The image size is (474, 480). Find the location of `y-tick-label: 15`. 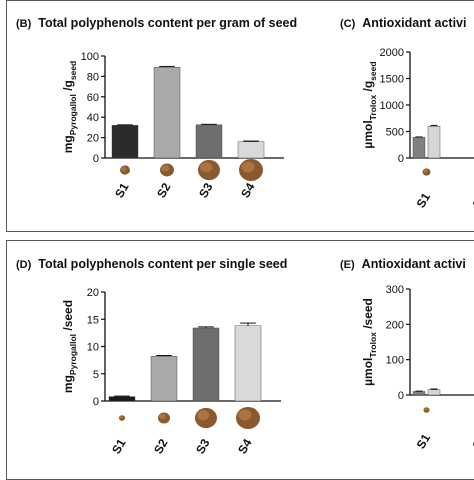

y-tick-label: 15 is located at coordinates (93, 320).